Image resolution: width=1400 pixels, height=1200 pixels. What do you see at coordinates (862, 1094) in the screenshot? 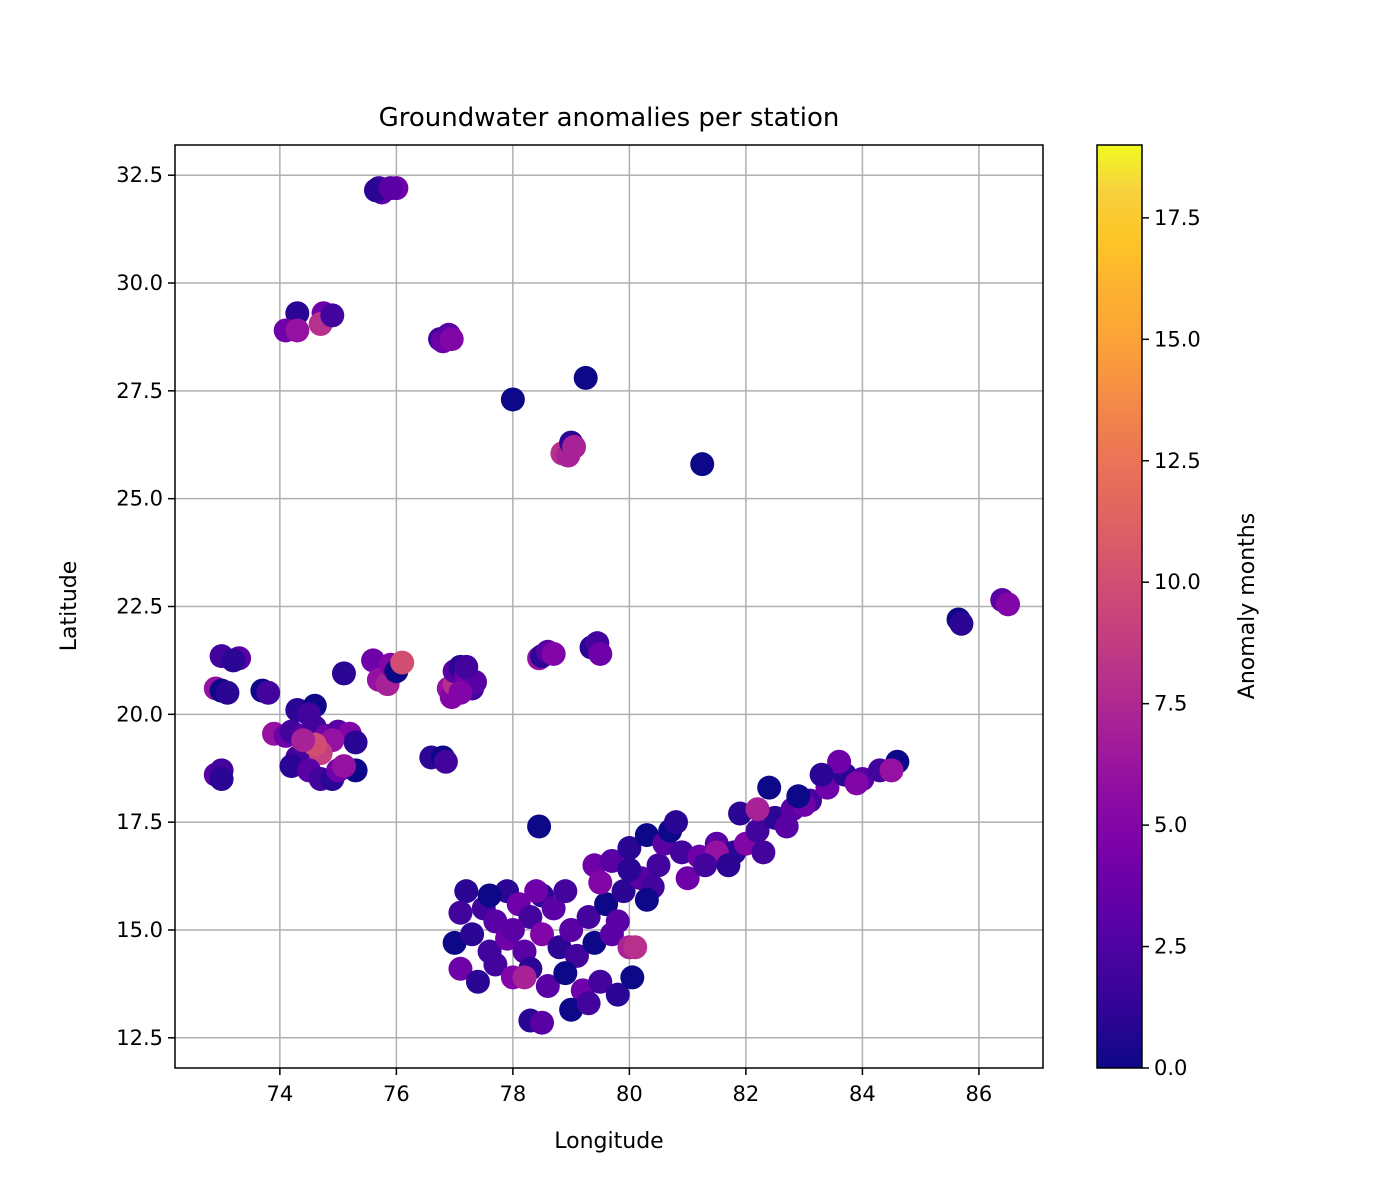
I see `x-tick-label: 84` at bounding box center [862, 1094].